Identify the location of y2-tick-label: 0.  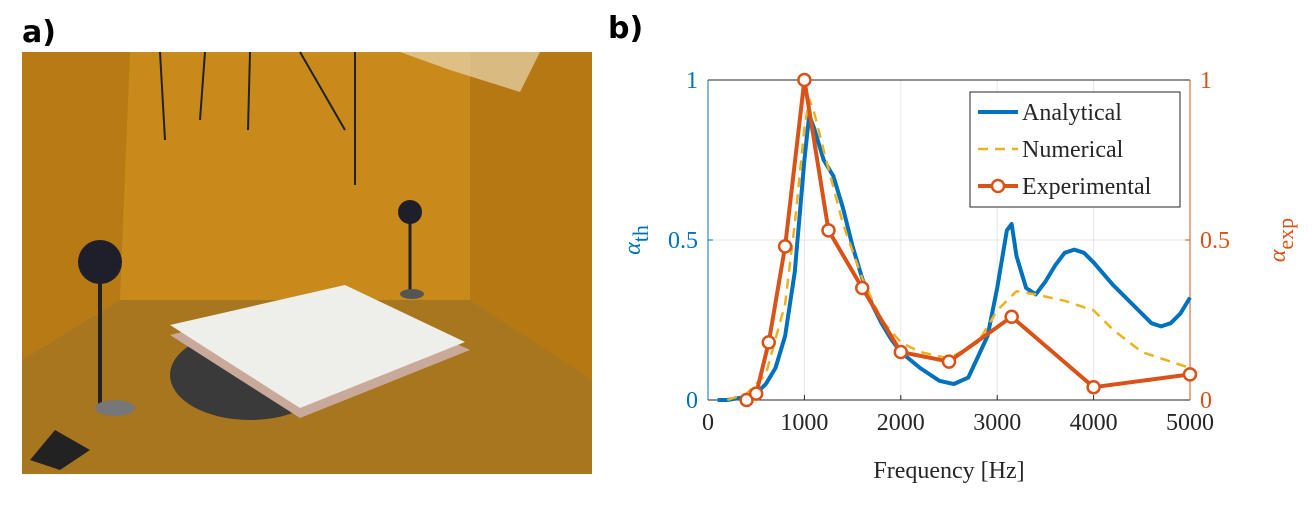
(1206, 401).